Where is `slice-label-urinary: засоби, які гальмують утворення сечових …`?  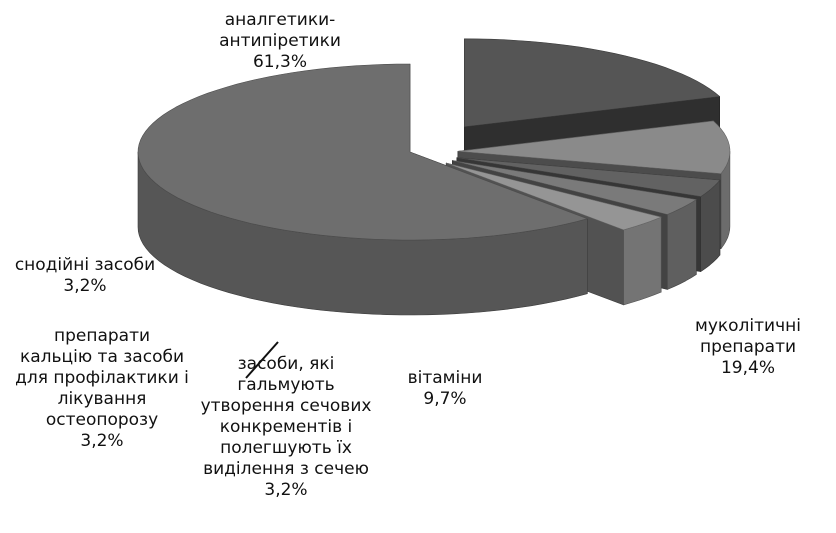
slice-label-urinary: засоби, які гальмують утворення сечових … is located at coordinates (286, 427).